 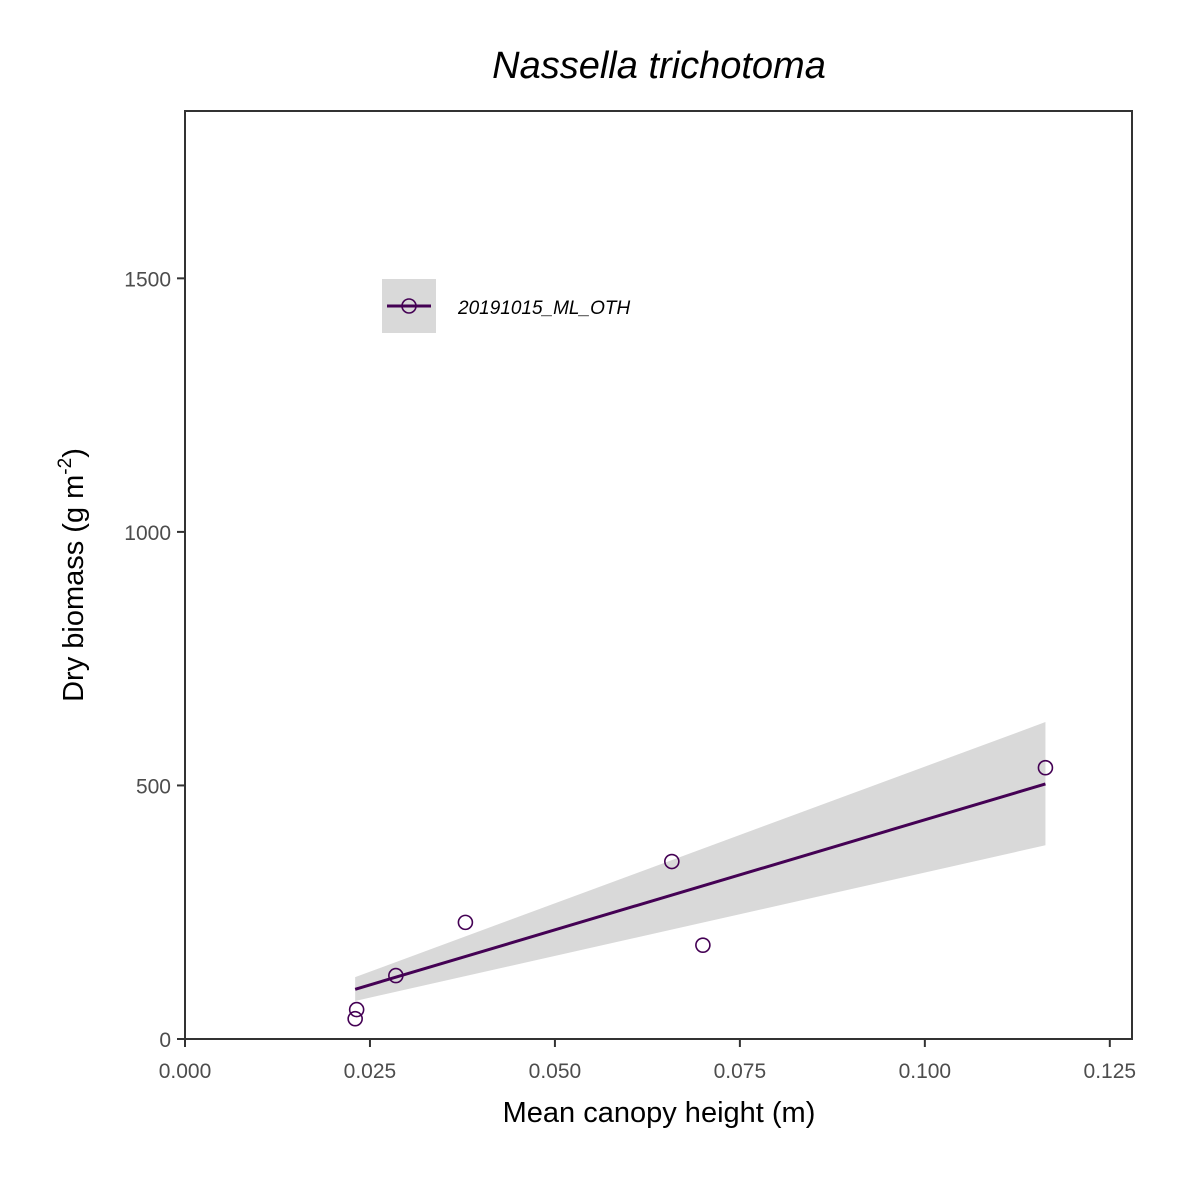 What do you see at coordinates (74, 453) in the screenshot?
I see `y-axis-title-close: )` at bounding box center [74, 453].